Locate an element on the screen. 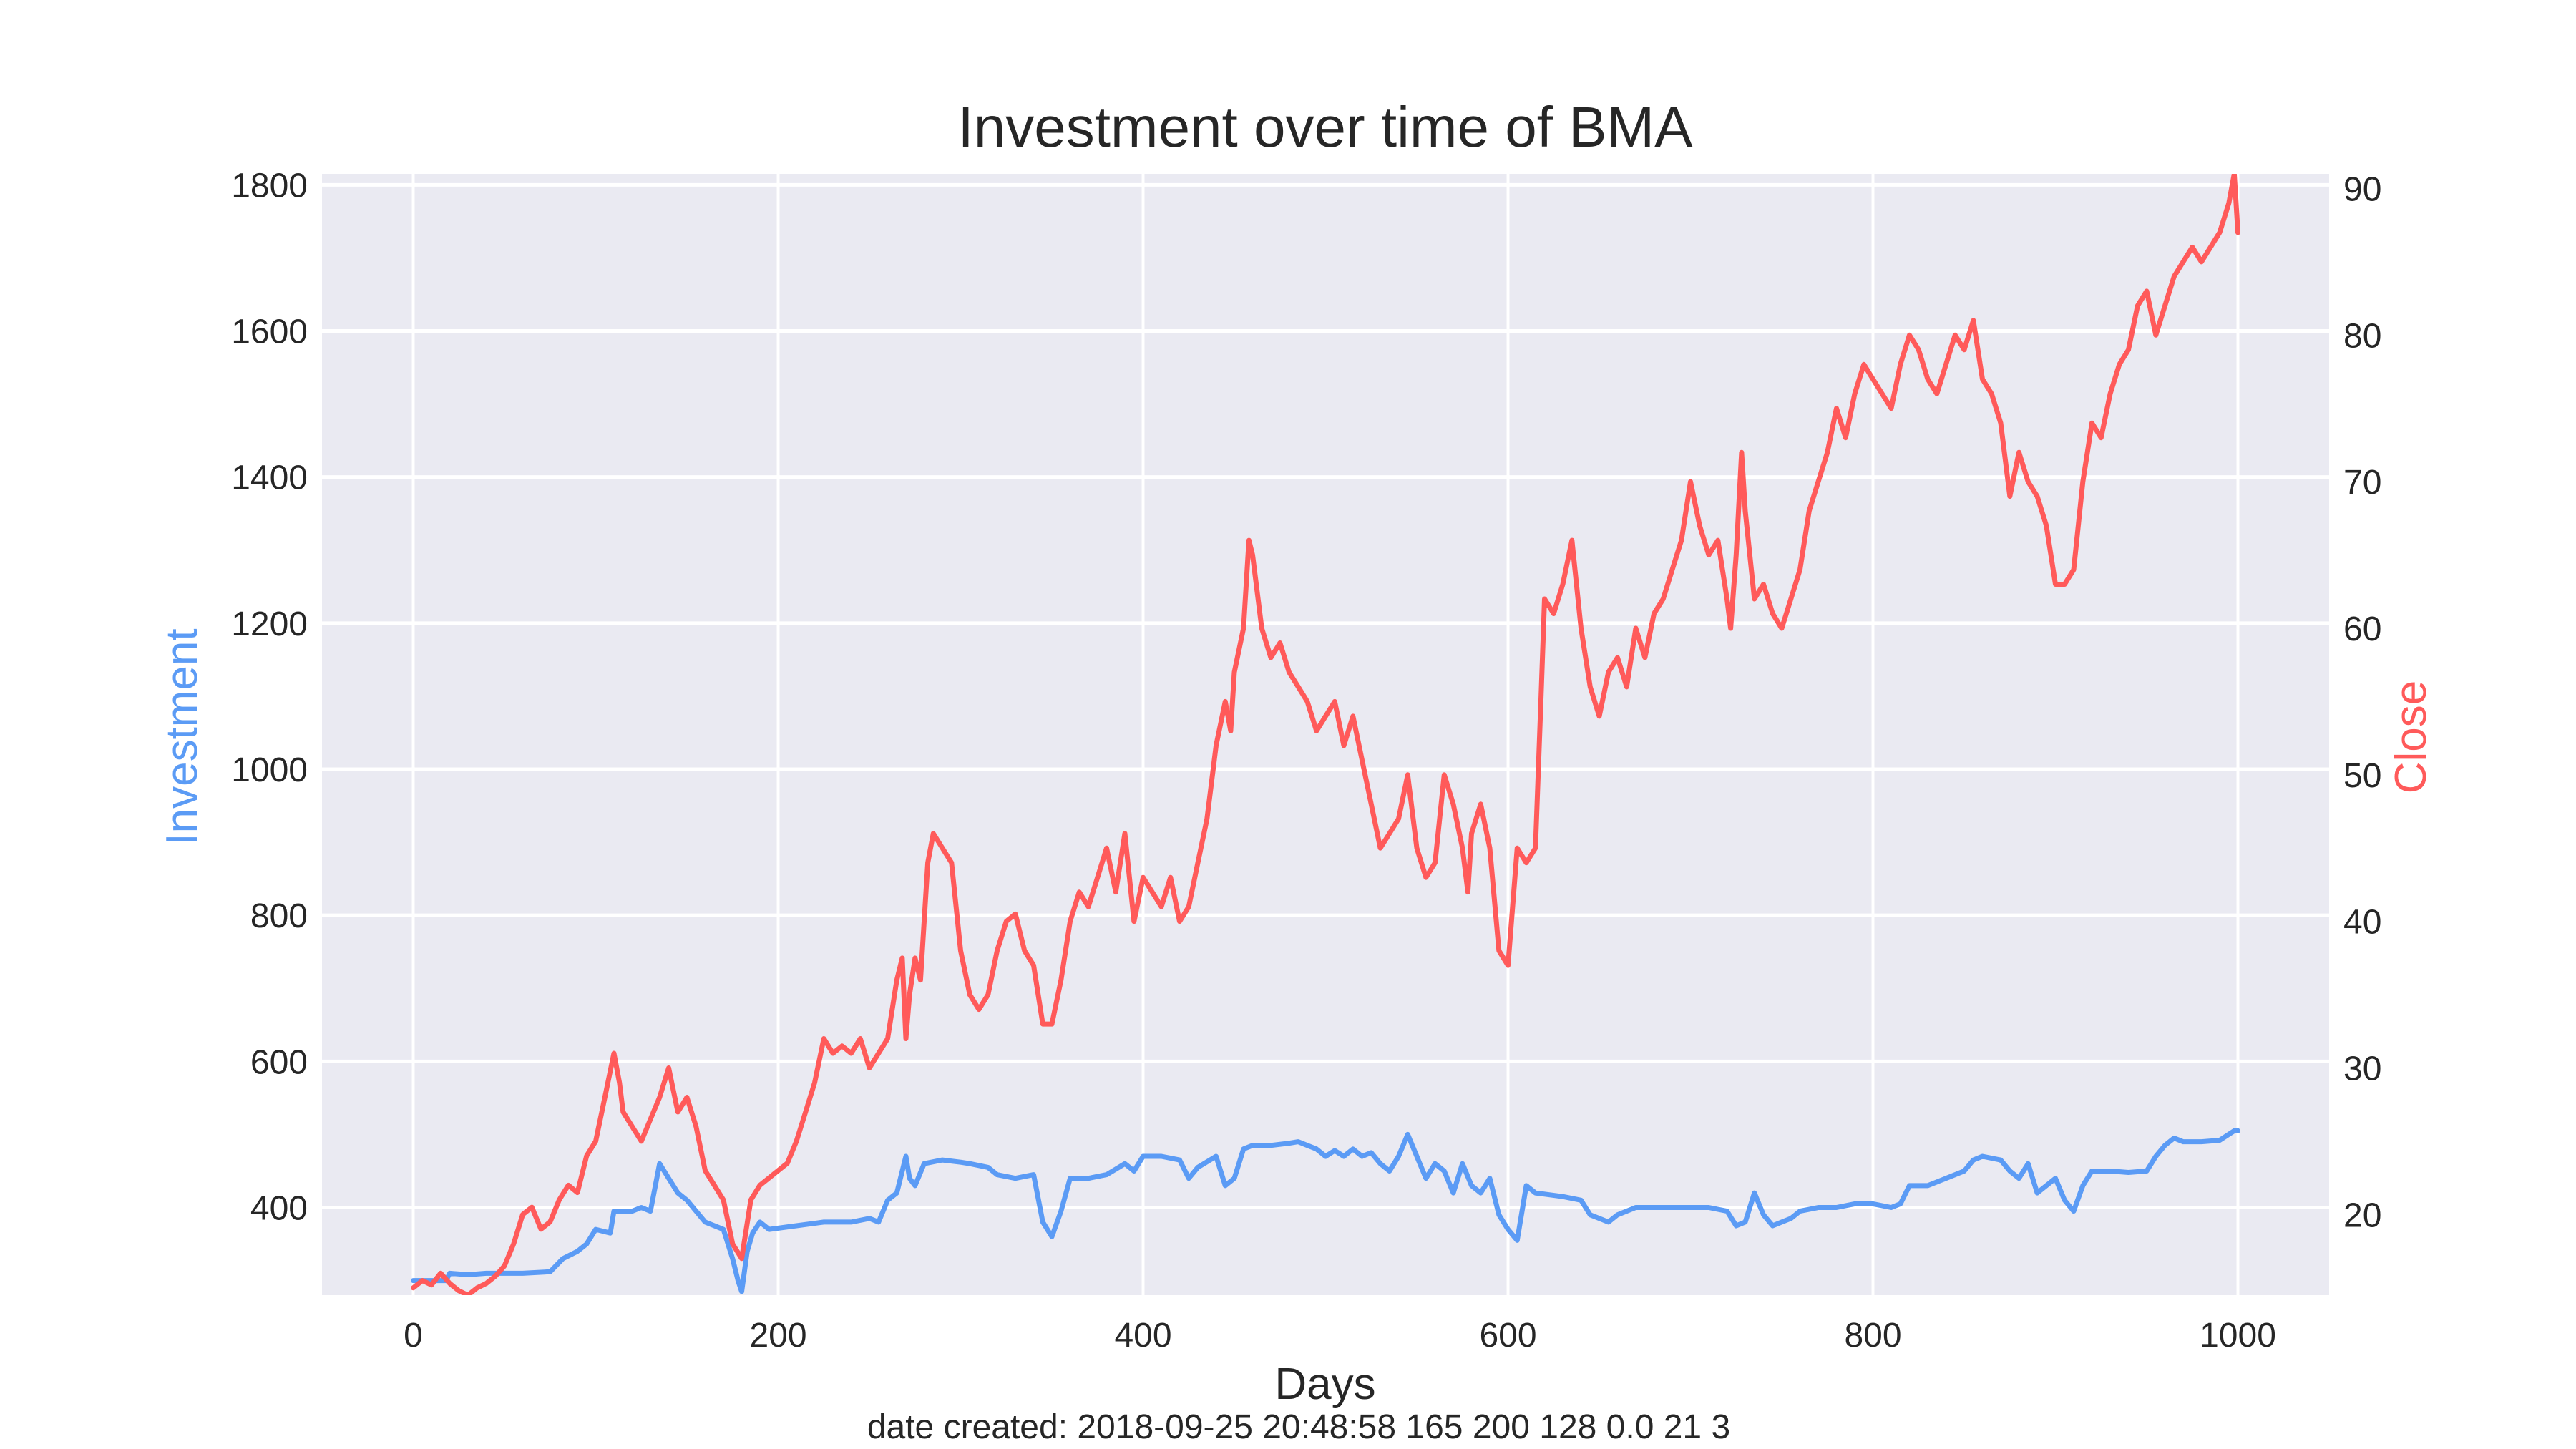 The width and height of the screenshot is (2576, 1449). y-right-tick-label: 20 is located at coordinates (2362, 1215).